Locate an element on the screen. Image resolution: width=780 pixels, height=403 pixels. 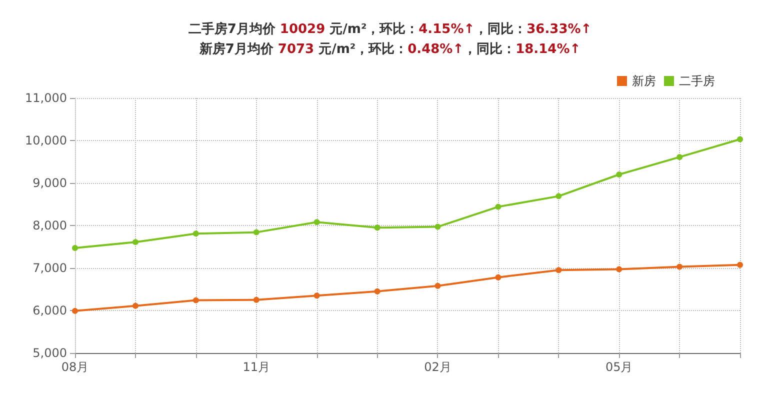
x-tick-label: 08月 is located at coordinates (75, 367).